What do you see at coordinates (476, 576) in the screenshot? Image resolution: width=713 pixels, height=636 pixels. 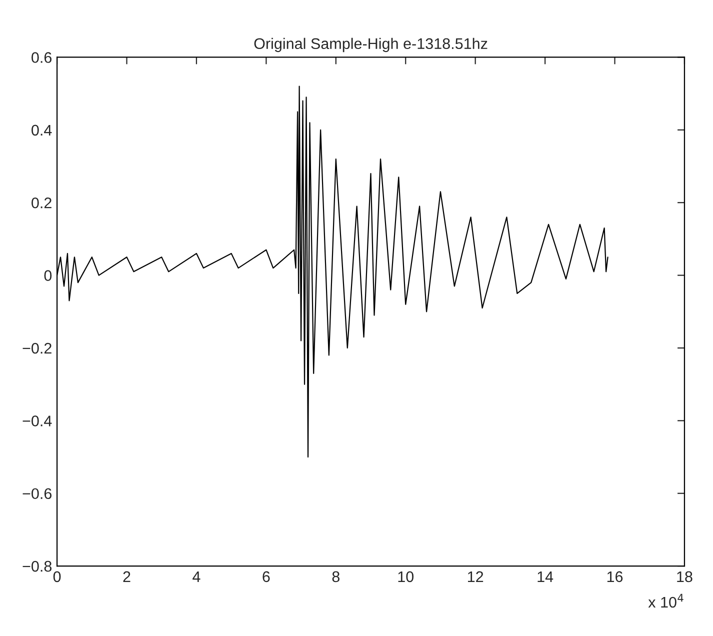 I see `x-tick-label: 12` at bounding box center [476, 576].